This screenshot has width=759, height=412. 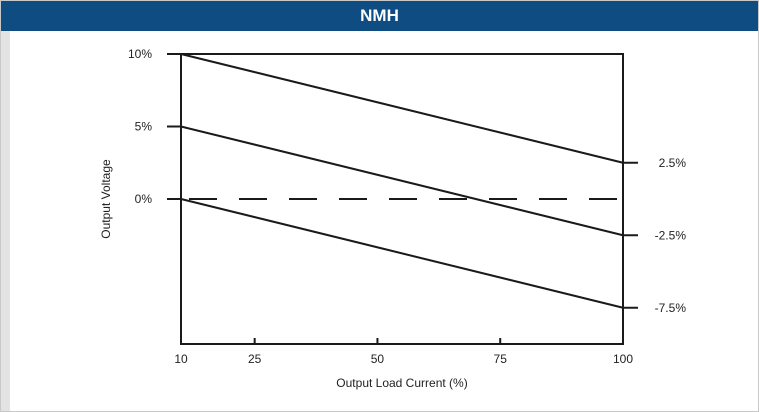 I want to click on y-tick-label: 10%, so click(x=140, y=54).